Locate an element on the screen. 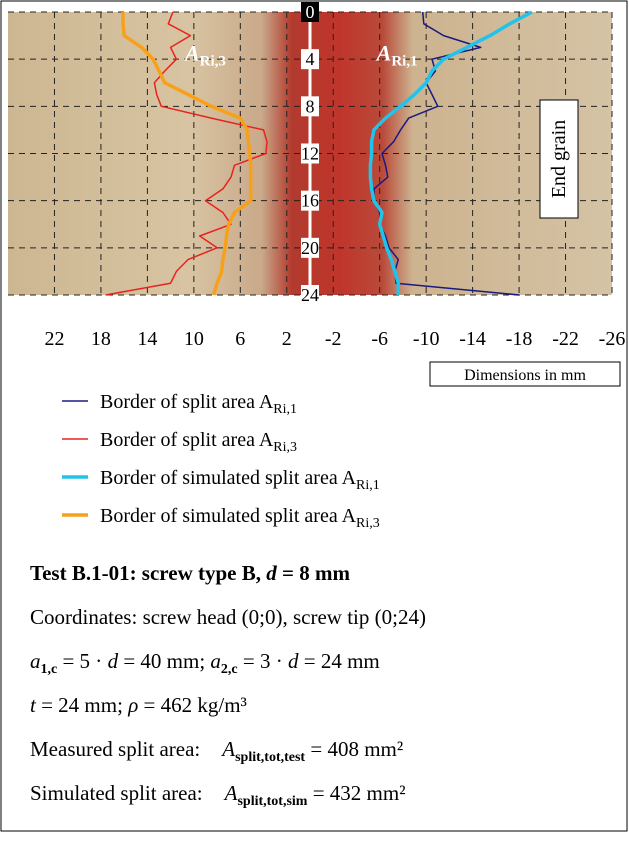 This screenshot has height=856, width=629. legend-entry: Border of split area ARi,1 is located at coordinates (198, 404).